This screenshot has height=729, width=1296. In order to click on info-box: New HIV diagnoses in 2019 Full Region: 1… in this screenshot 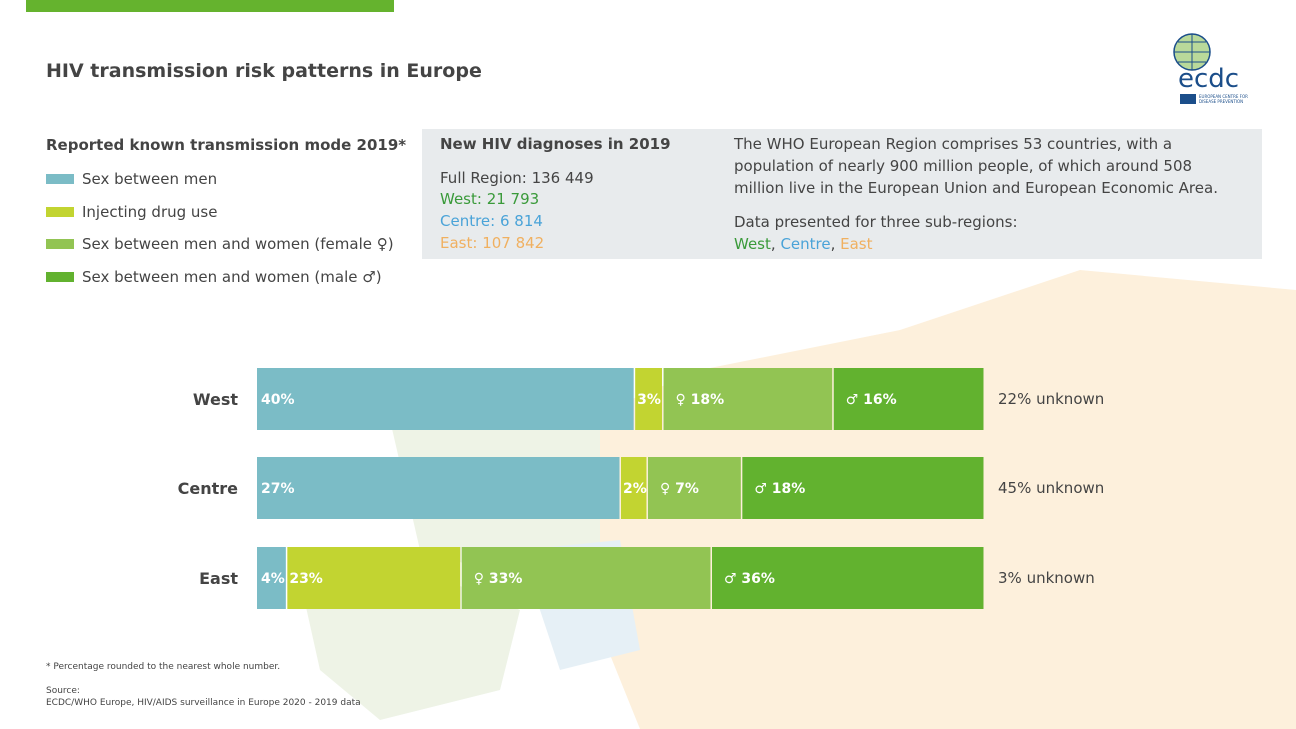, I will do `click(842, 194)`.